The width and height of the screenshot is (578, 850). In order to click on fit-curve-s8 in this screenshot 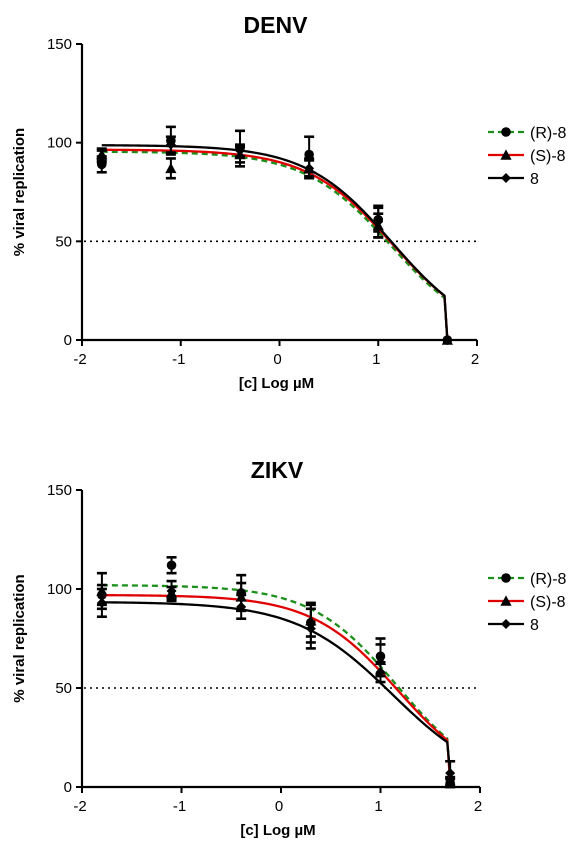, I will do `click(276, 688)`.